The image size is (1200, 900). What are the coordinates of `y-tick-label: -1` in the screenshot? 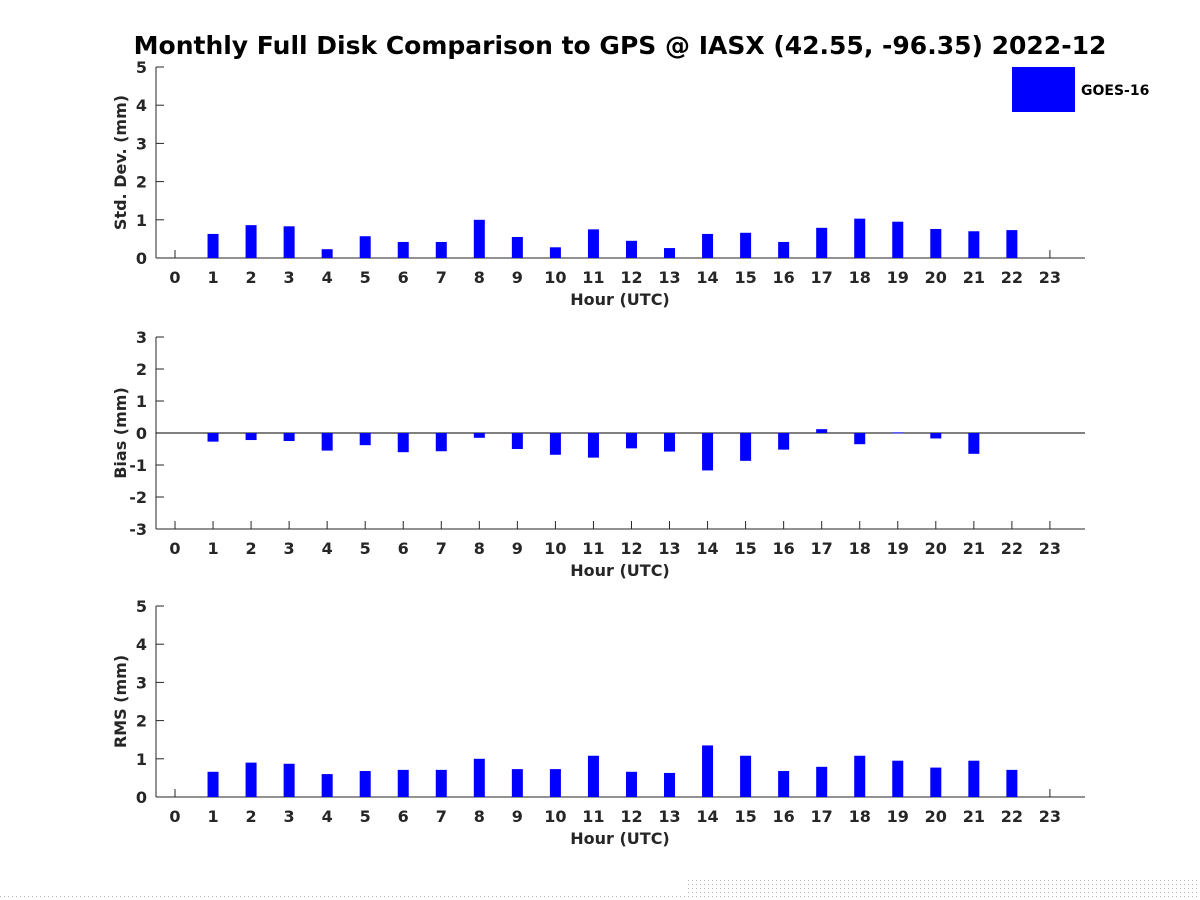 It's located at (138, 465).